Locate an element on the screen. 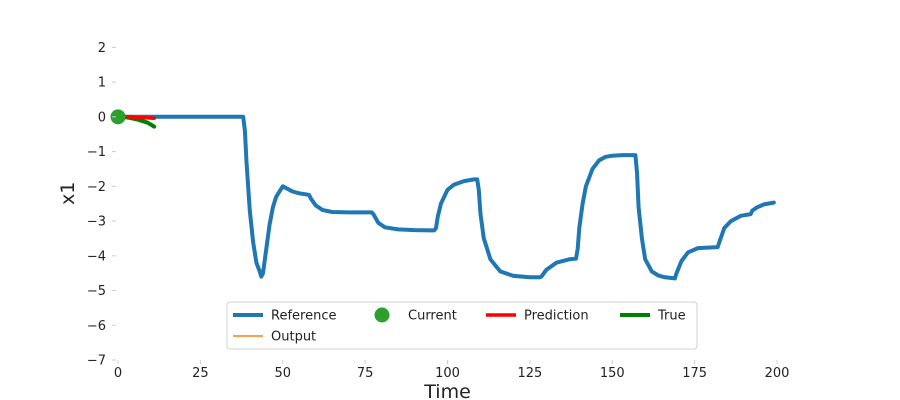 The height and width of the screenshot is (400, 900). legend-item-current: Current is located at coordinates (415, 315).